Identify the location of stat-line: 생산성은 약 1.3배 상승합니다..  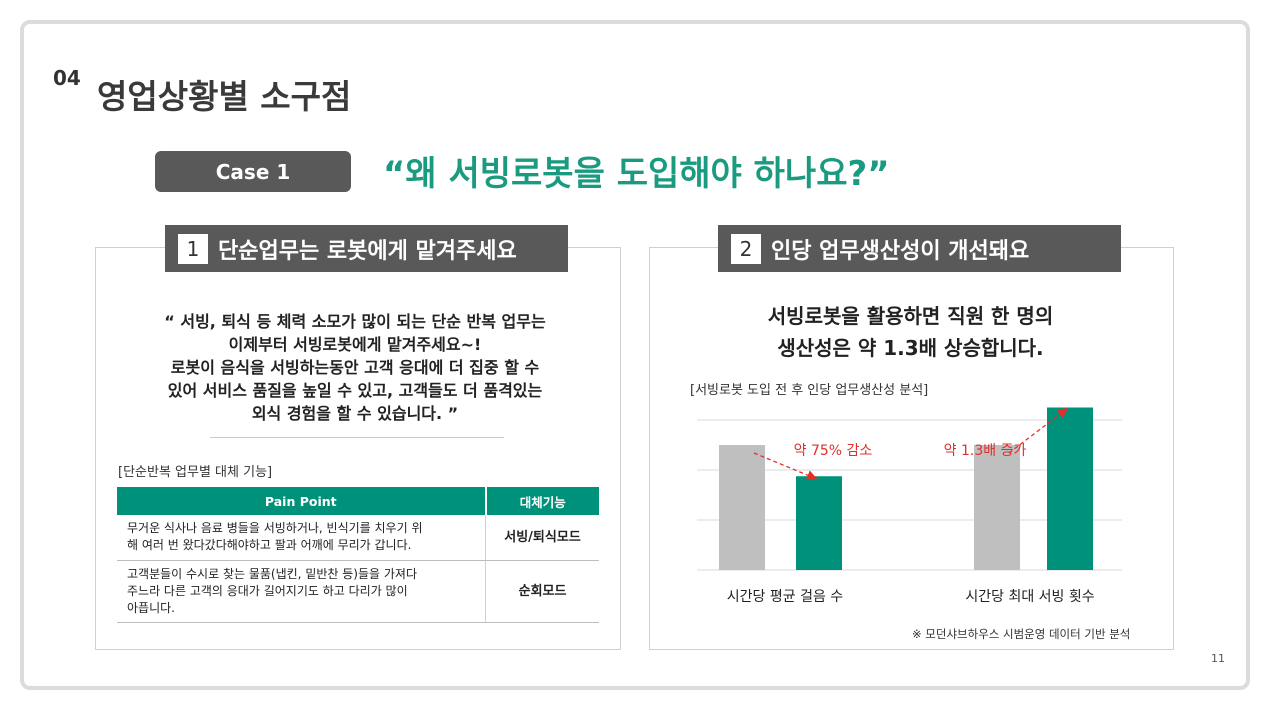
(910, 348).